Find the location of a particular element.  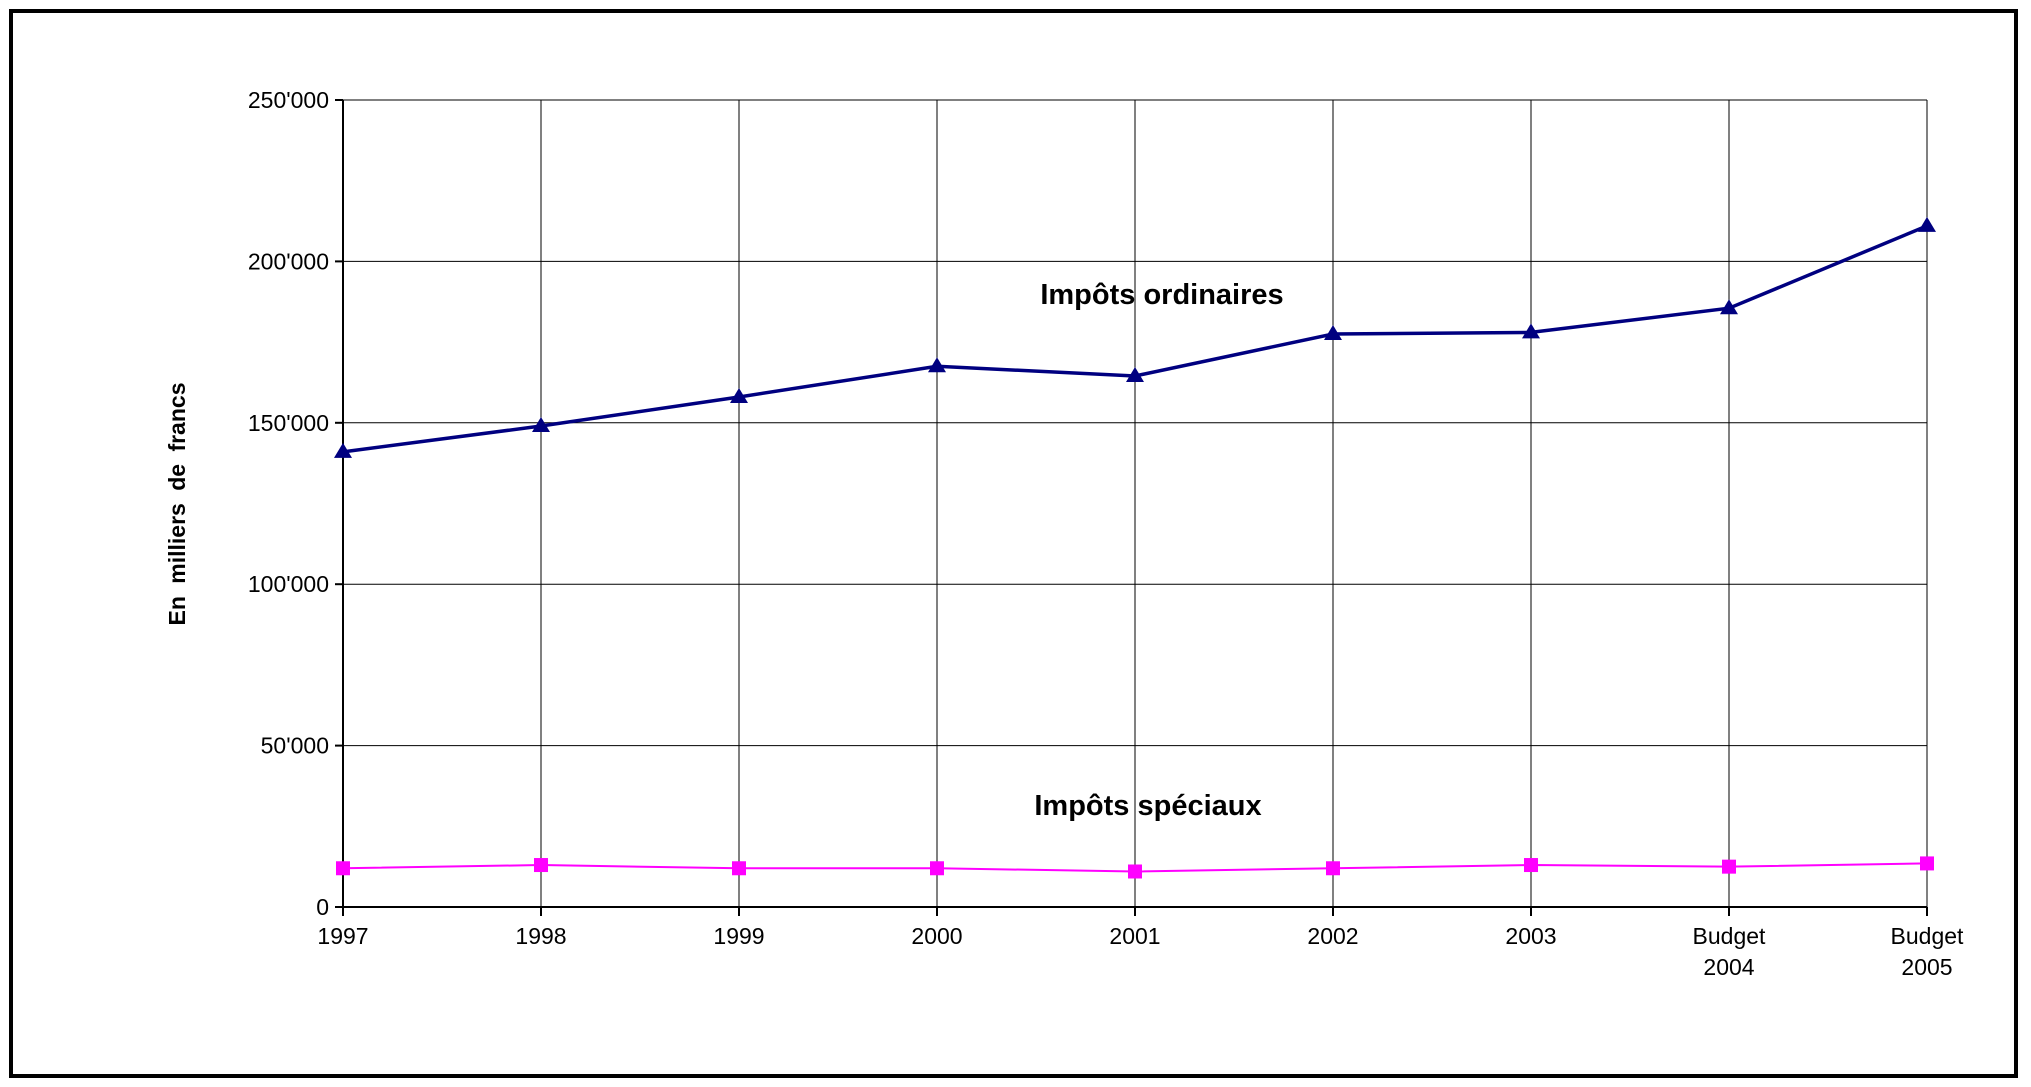

y-axis-label: En milliers de francs is located at coordinates (177, 504).